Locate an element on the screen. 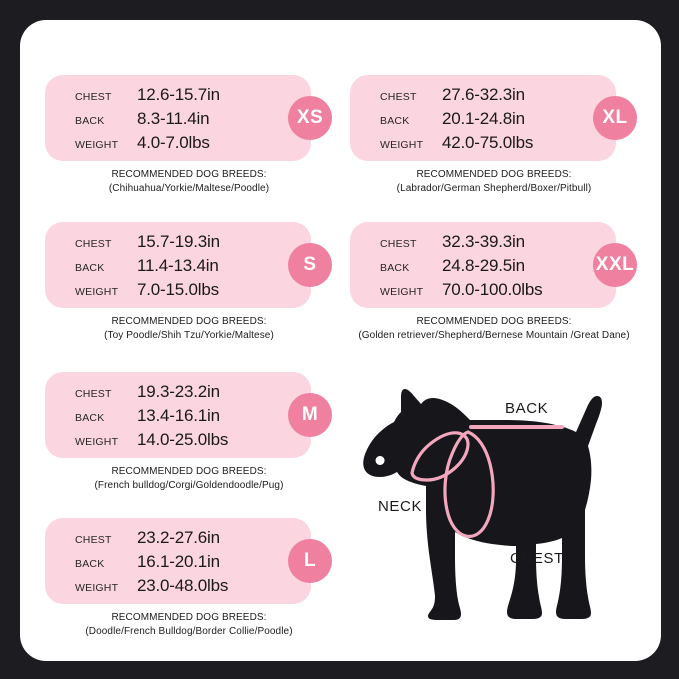 The width and height of the screenshot is (679, 679). size-badge-label: XS is located at coordinates (310, 117).